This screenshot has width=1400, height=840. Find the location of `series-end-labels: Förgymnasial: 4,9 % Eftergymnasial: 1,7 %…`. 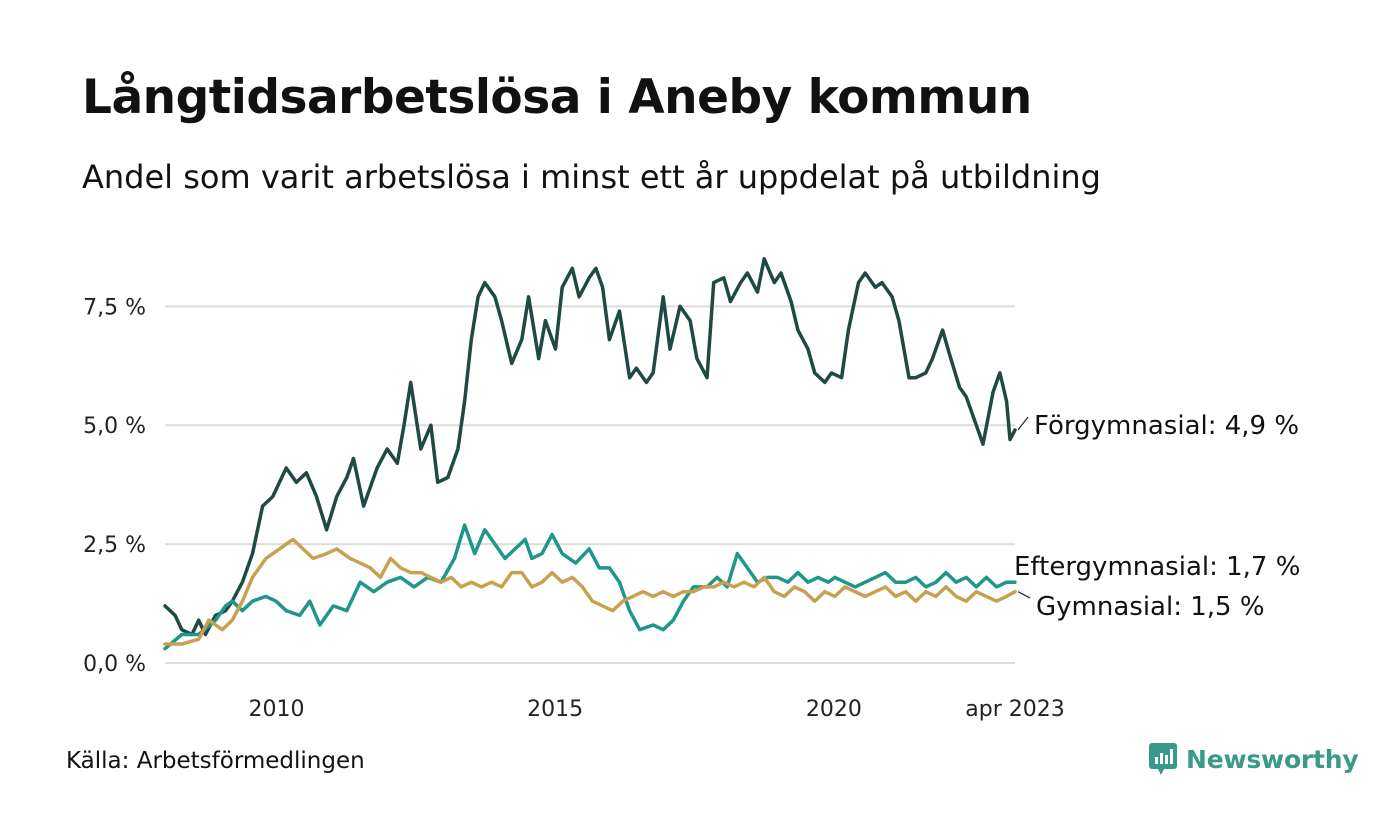

series-end-labels: Förgymnasial: 4,9 % Eftergymnasial: 1,7 %… is located at coordinates (1157, 516).